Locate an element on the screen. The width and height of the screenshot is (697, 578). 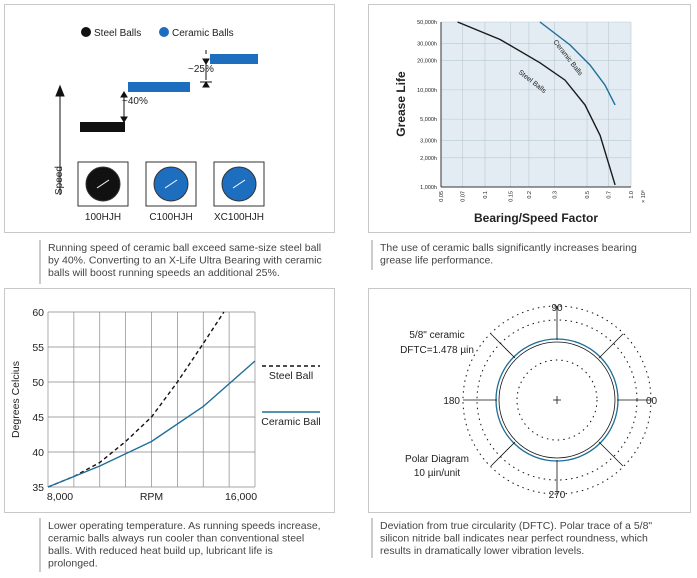
y-tick-label: 50 is located at coordinates (38, 383).